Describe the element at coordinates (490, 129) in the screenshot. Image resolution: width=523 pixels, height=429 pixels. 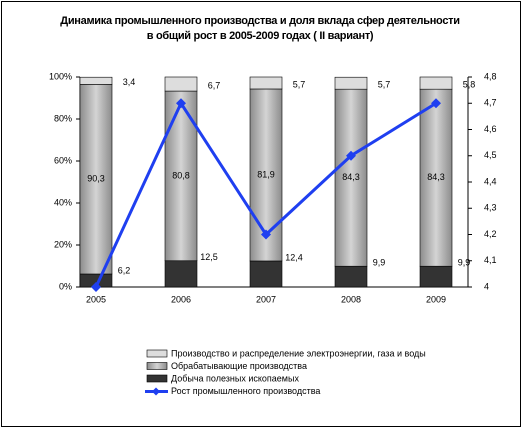
I see `y2-tick-label: 4,6` at that location.